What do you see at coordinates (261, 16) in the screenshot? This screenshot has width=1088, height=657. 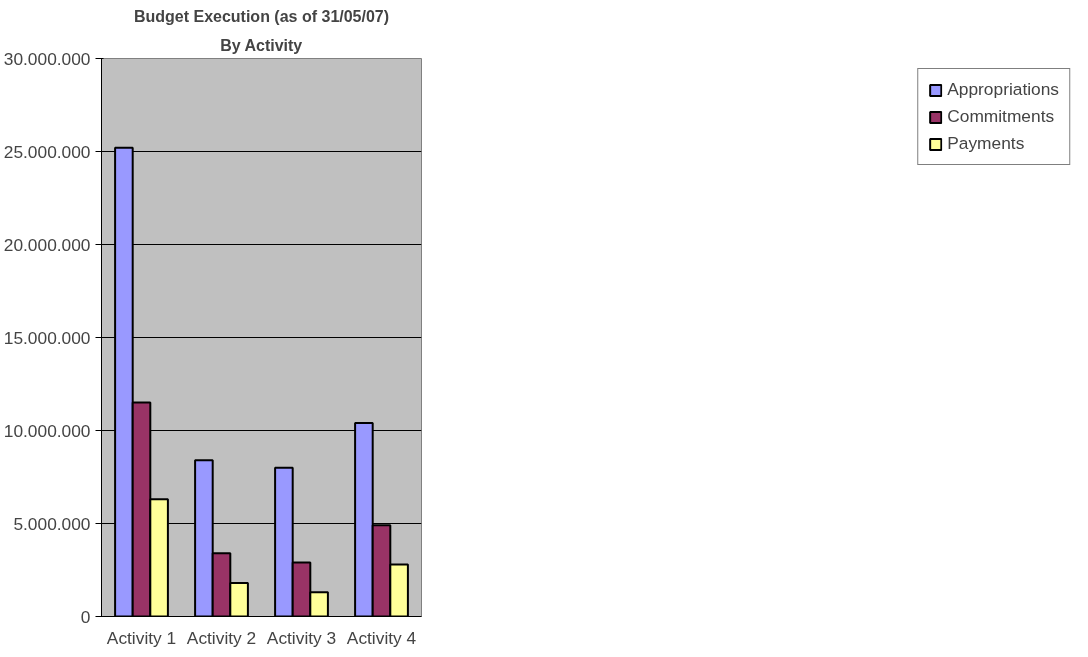 I see `chart-title: Budget Execution (as of 31/05/07)` at bounding box center [261, 16].